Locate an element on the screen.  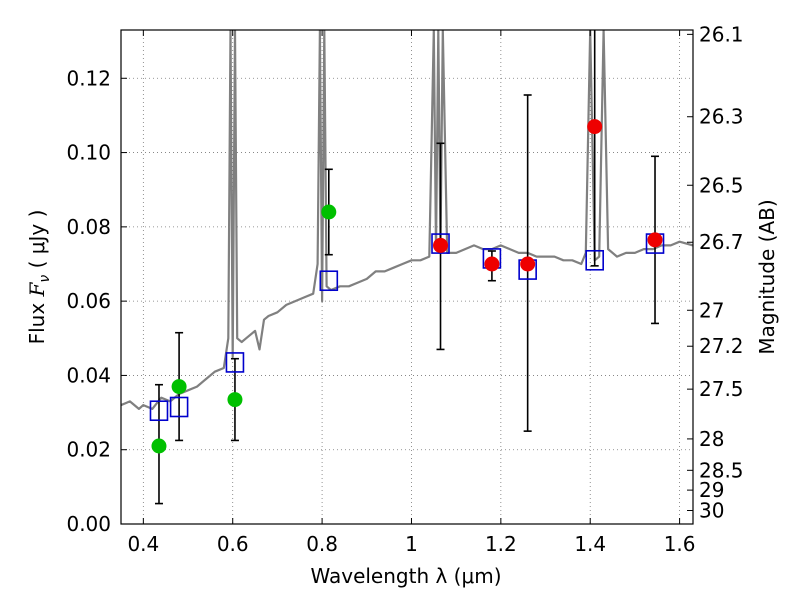
y-tick-label: 0.04 is located at coordinates (88, 375).